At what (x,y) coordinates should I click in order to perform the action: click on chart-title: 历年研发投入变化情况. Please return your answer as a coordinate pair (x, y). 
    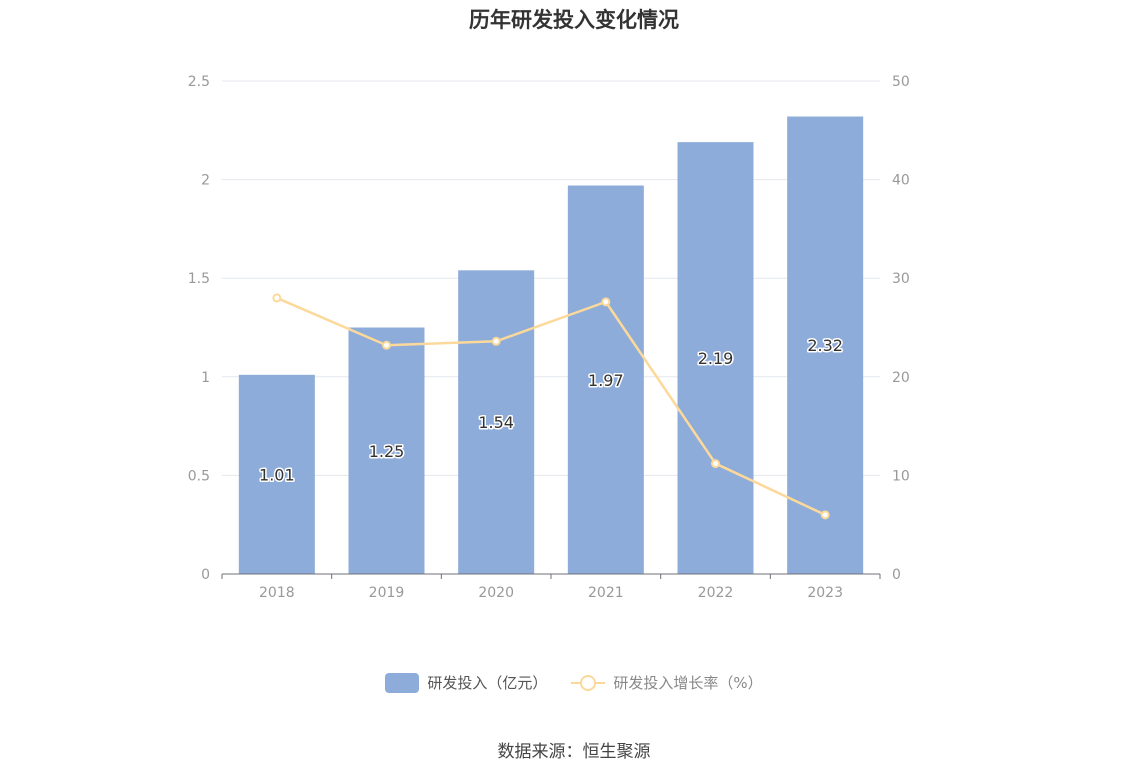
    Looking at the image, I should click on (574, 20).